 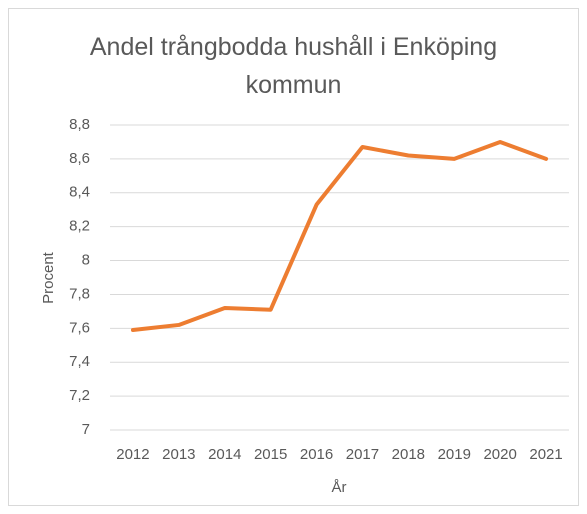 I want to click on x-tick-label: 2016, so click(x=316, y=454).